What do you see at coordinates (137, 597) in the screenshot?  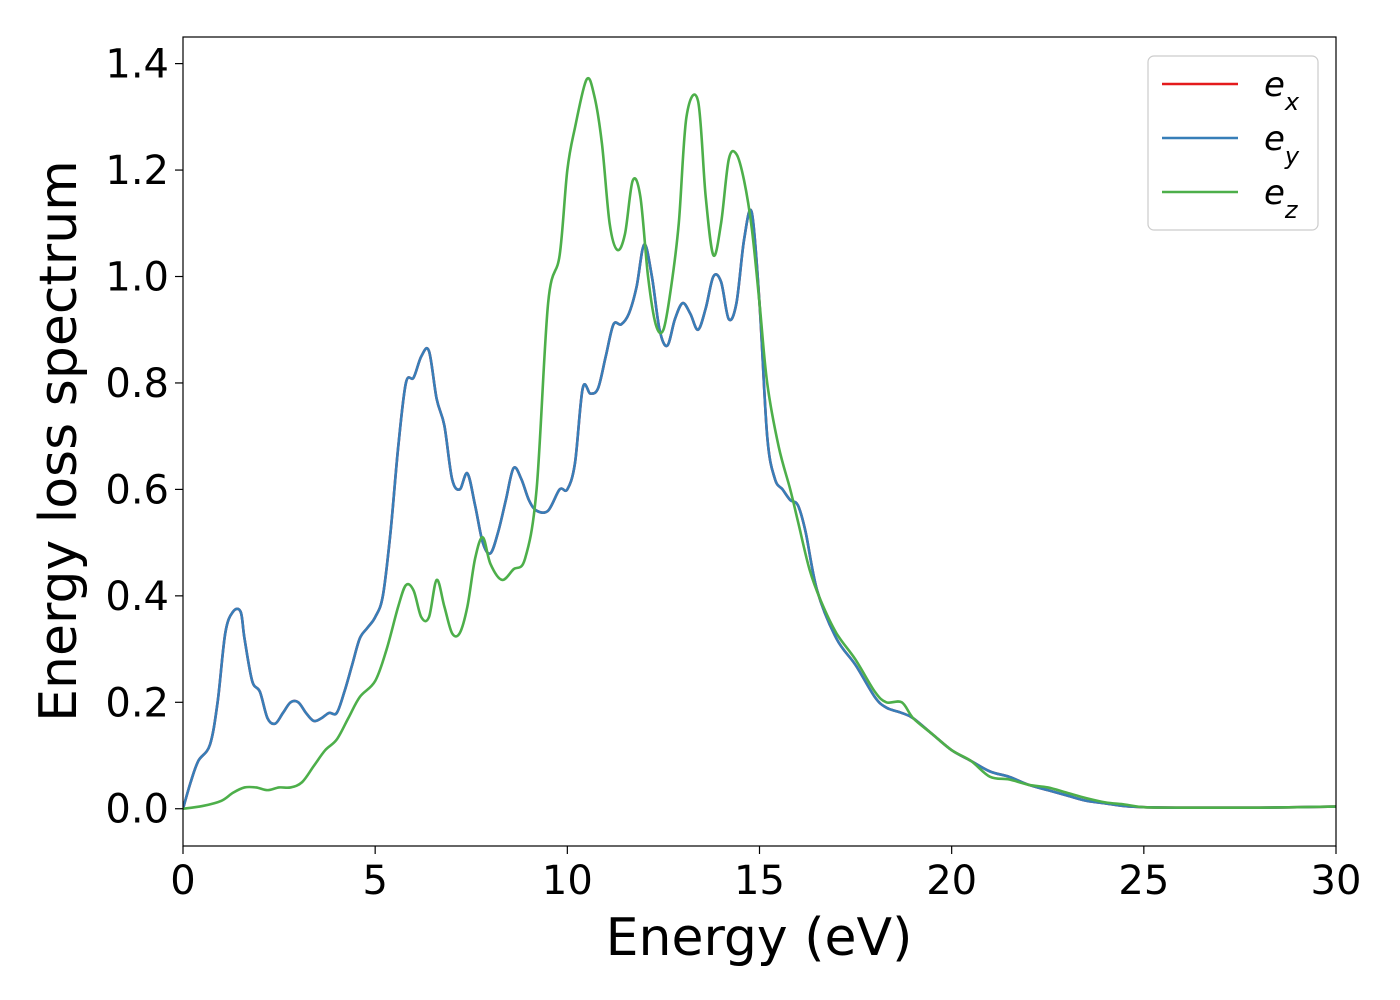 I see `y-tick-label: 0.4` at bounding box center [137, 597].